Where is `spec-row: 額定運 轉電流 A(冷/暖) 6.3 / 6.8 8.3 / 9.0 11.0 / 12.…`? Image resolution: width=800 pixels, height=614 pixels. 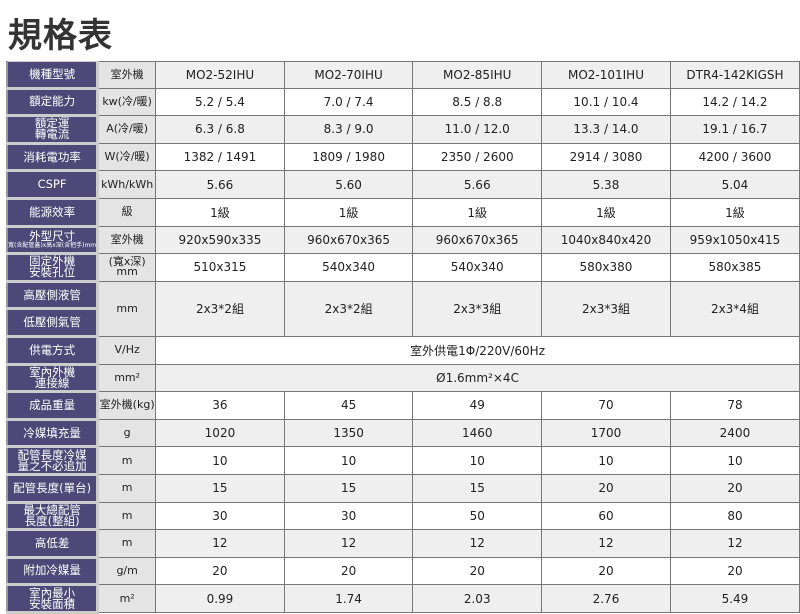
spec-row: 額定運 轉電流 A(冷/暖) 6.3 / 6.8 8.3 / 9.0 11.0 / 12.… is located at coordinates (403, 130).